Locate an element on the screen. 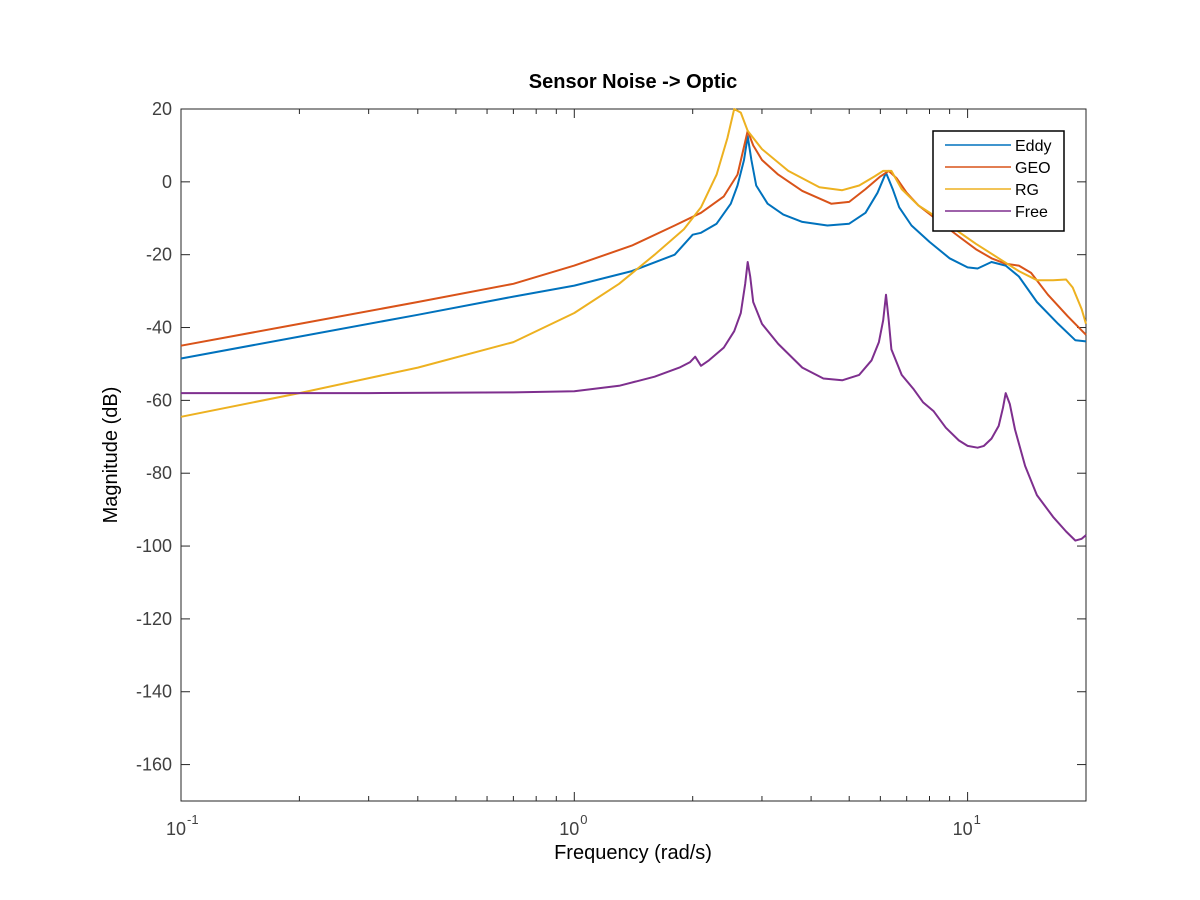 The width and height of the screenshot is (1200, 900). x-tick-exponent: 1 is located at coordinates (977, 819).